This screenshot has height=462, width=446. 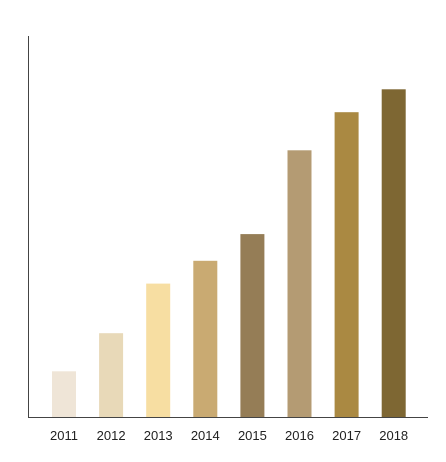 I want to click on x-tick-labels: 2011 2012 2013 2014 2015 2016 2017 2018, so click(x=229, y=435).